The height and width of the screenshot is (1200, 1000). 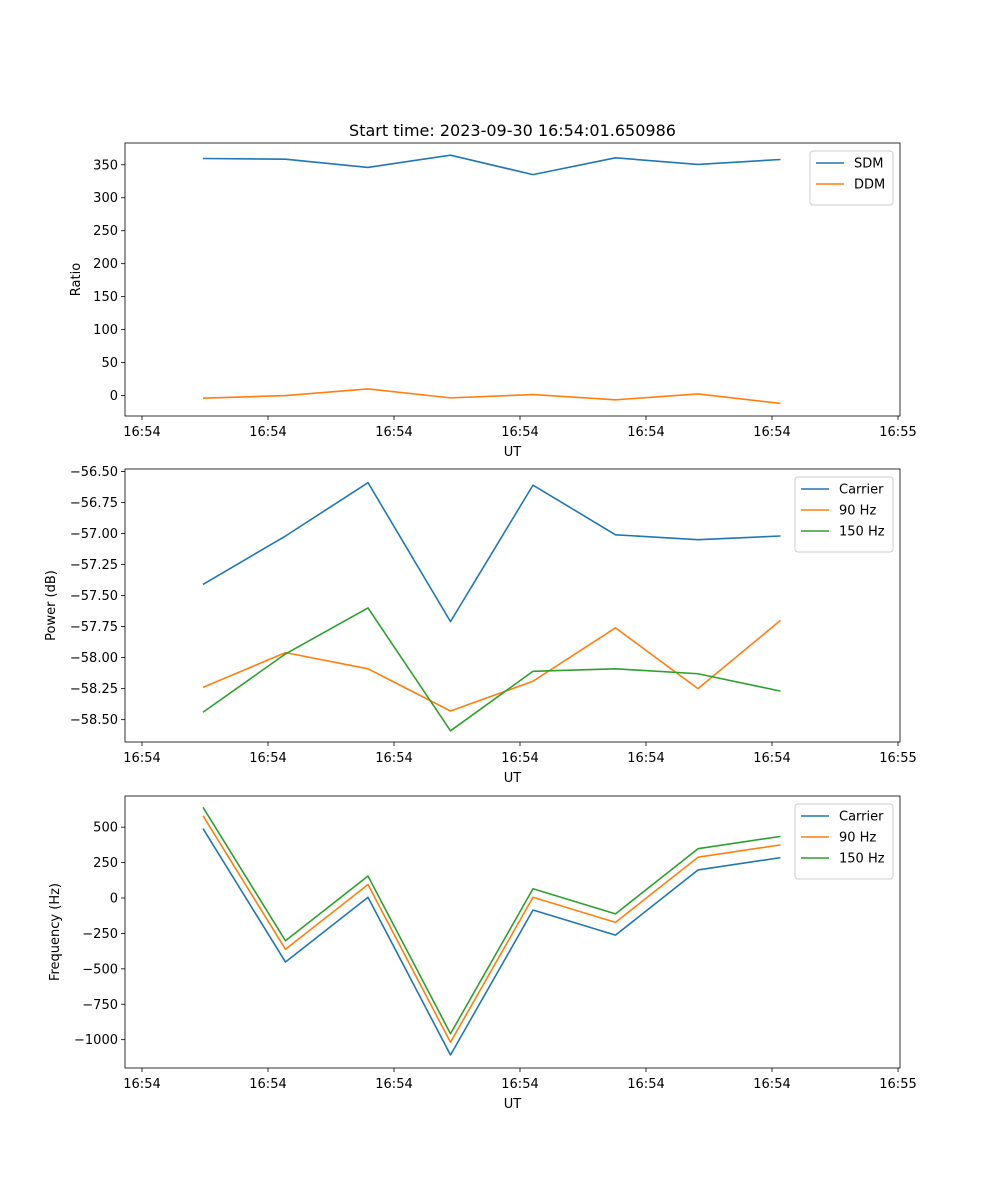 What do you see at coordinates (94, 472) in the screenshot?
I see `y-tick-label: −56.50` at bounding box center [94, 472].